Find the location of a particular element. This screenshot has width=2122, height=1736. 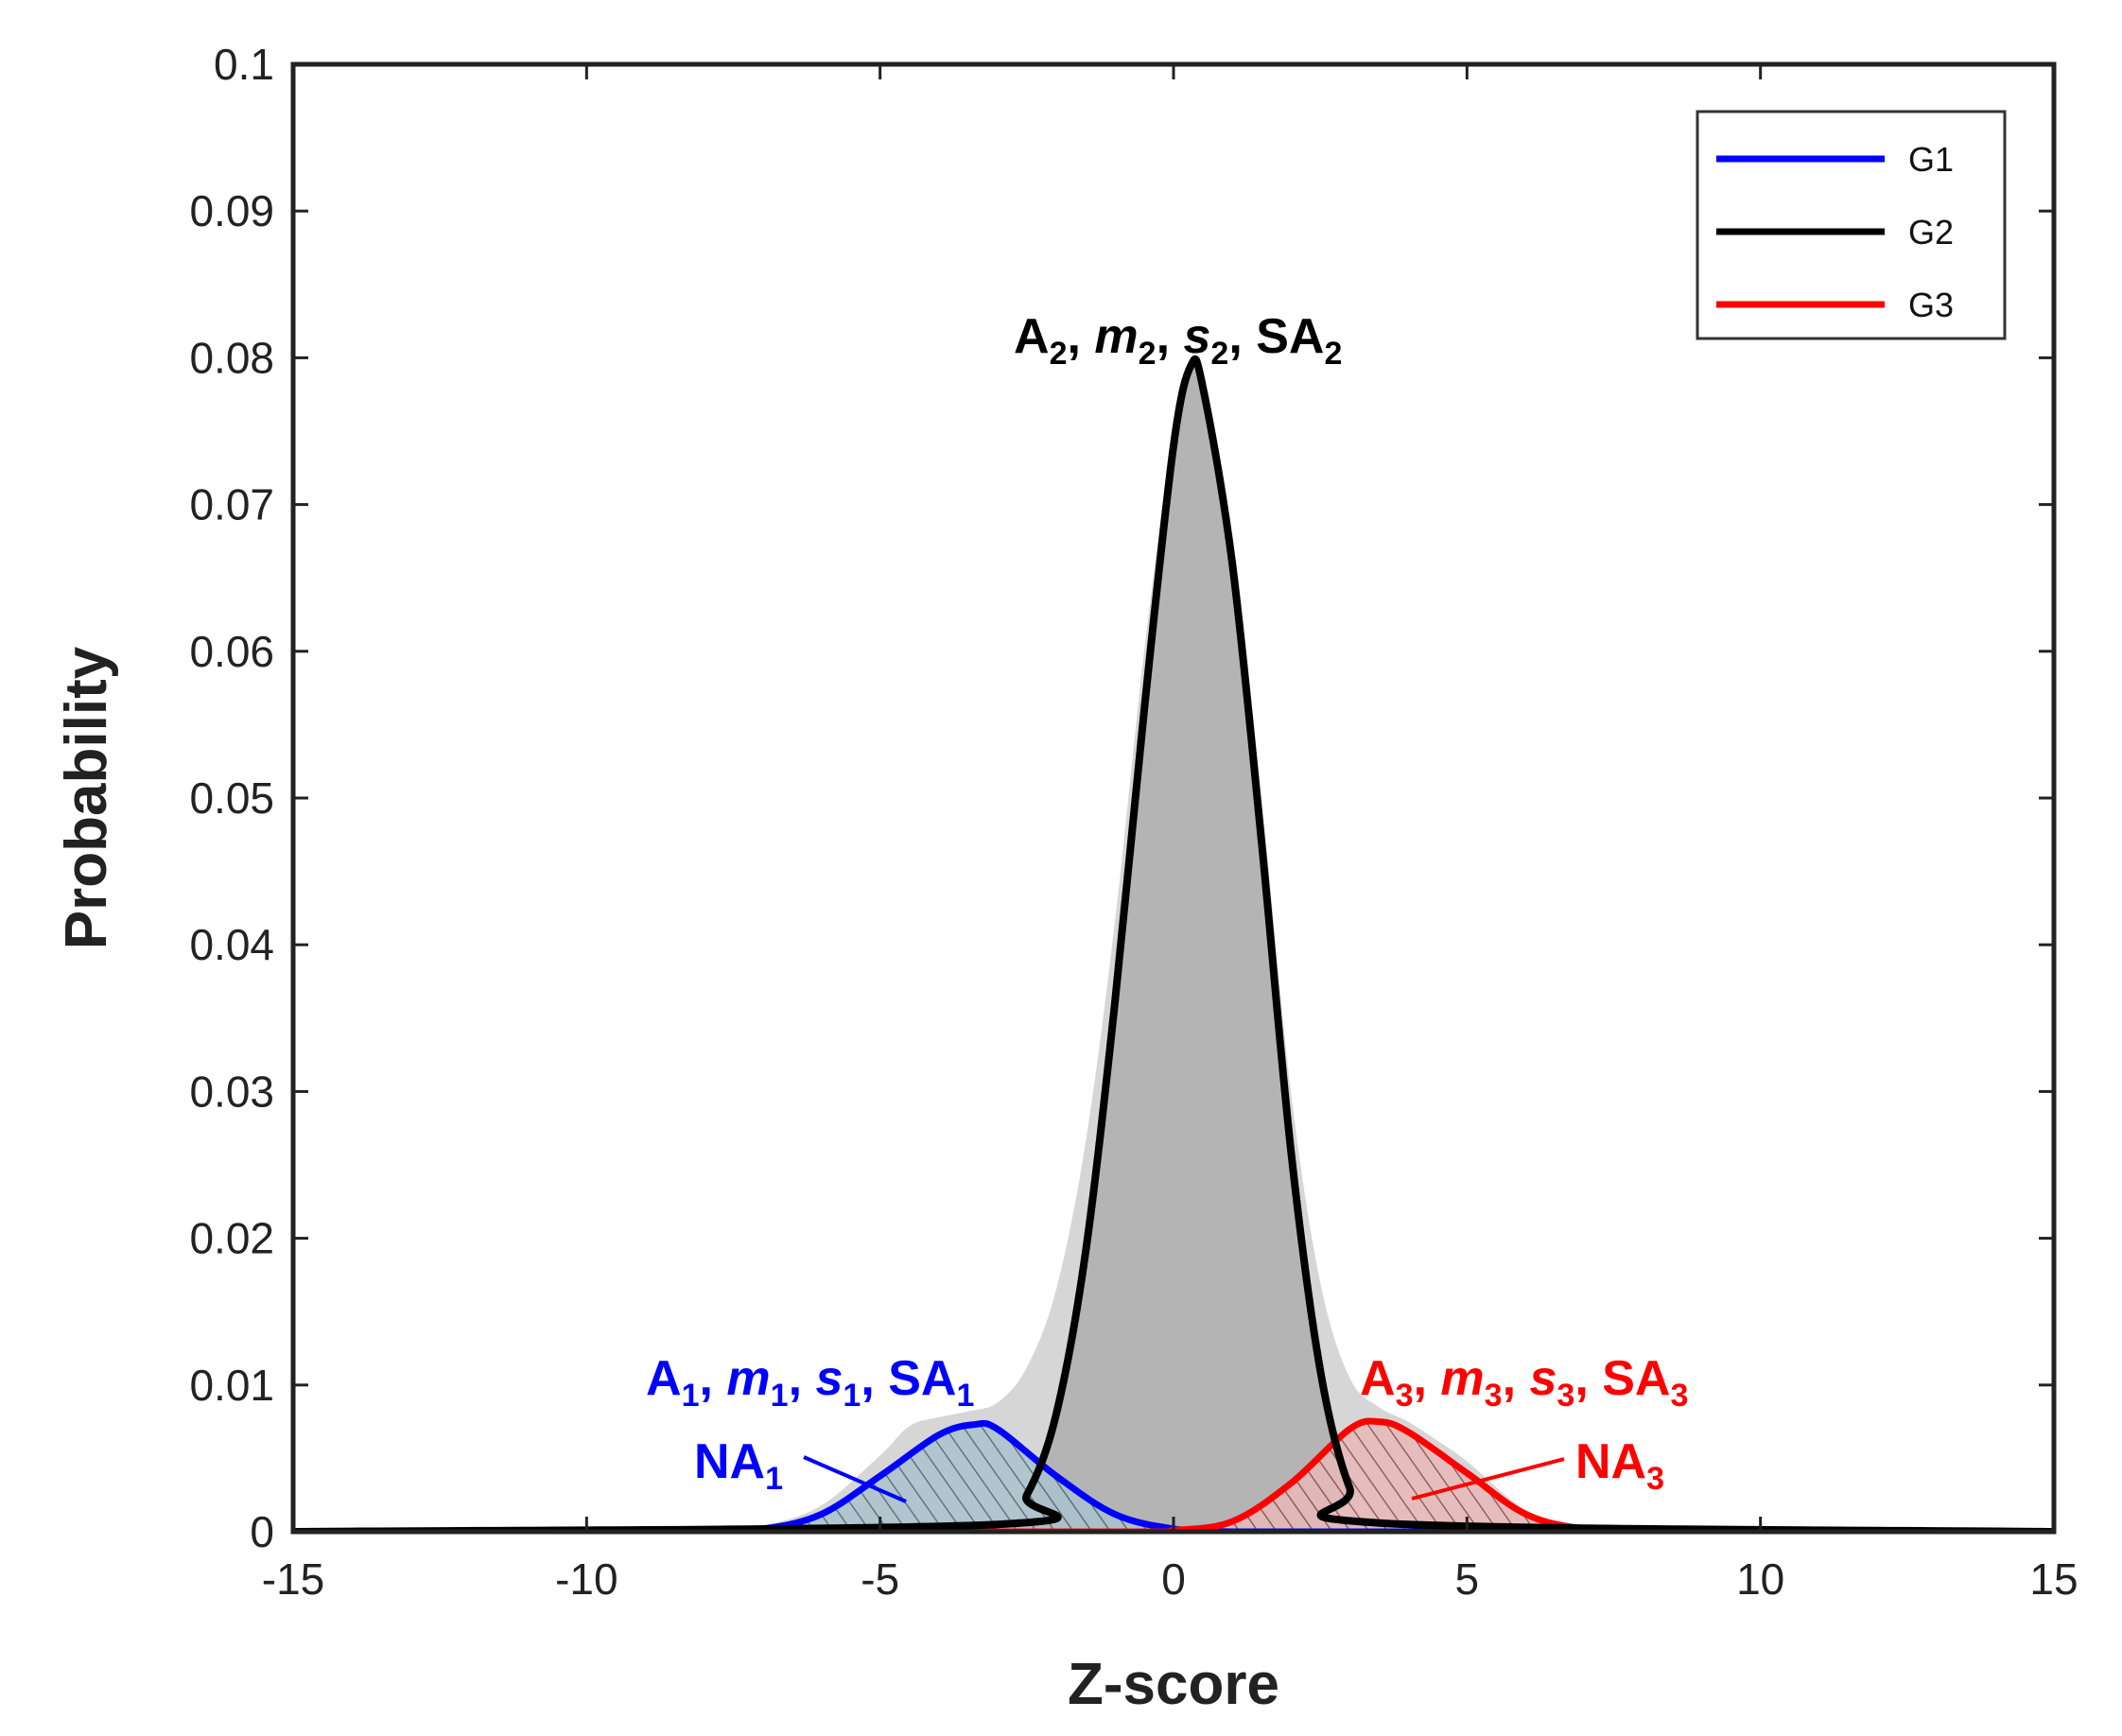

y-tick-label: 0.1 is located at coordinates (244, 64).